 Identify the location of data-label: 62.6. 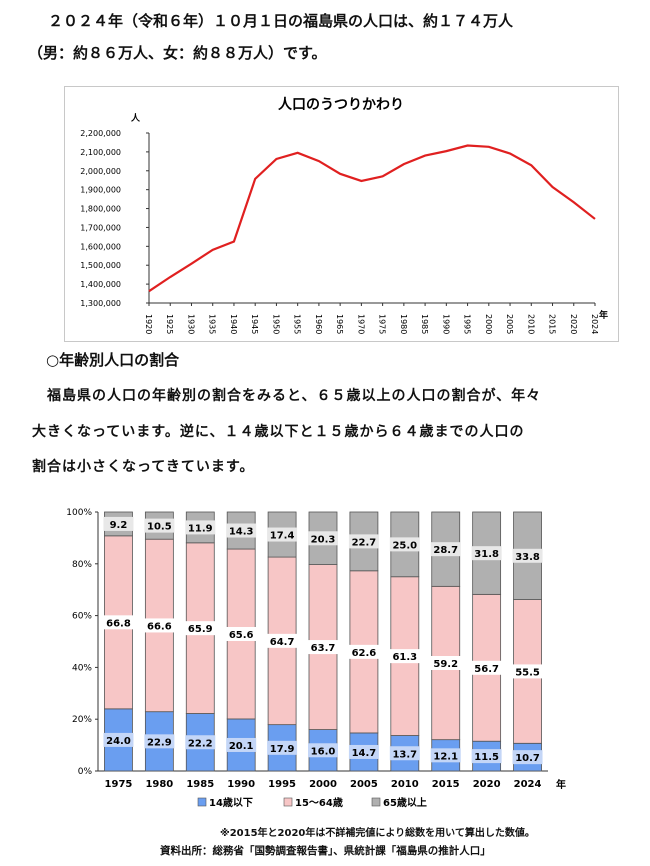
(364, 653).